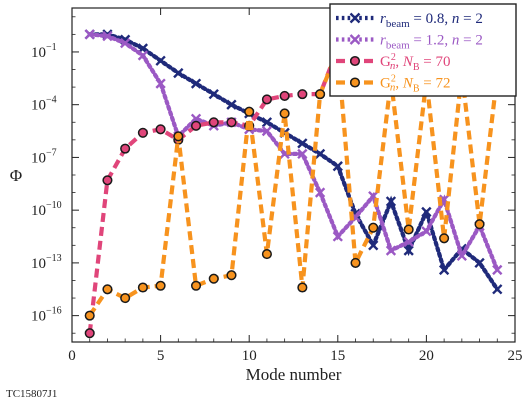 The image size is (526, 405). Describe the element at coordinates (54, 311) in the screenshot. I see `y-tick-exponent: −16` at that location.